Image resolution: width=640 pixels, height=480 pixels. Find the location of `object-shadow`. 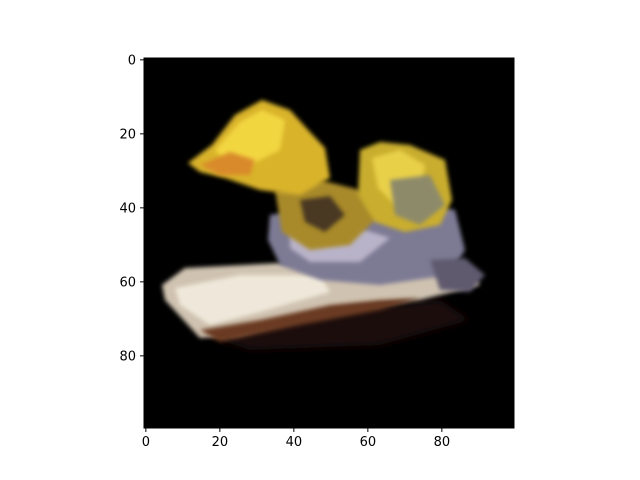

object-shadow is located at coordinates (330, 325).